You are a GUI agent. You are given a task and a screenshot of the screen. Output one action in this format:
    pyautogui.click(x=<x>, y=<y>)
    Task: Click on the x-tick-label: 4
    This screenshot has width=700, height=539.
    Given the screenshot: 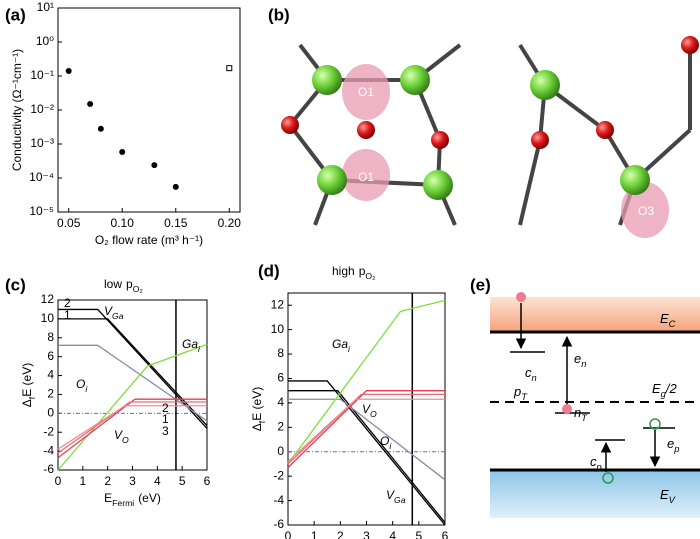 What is the action you would take?
    pyautogui.click(x=157, y=481)
    